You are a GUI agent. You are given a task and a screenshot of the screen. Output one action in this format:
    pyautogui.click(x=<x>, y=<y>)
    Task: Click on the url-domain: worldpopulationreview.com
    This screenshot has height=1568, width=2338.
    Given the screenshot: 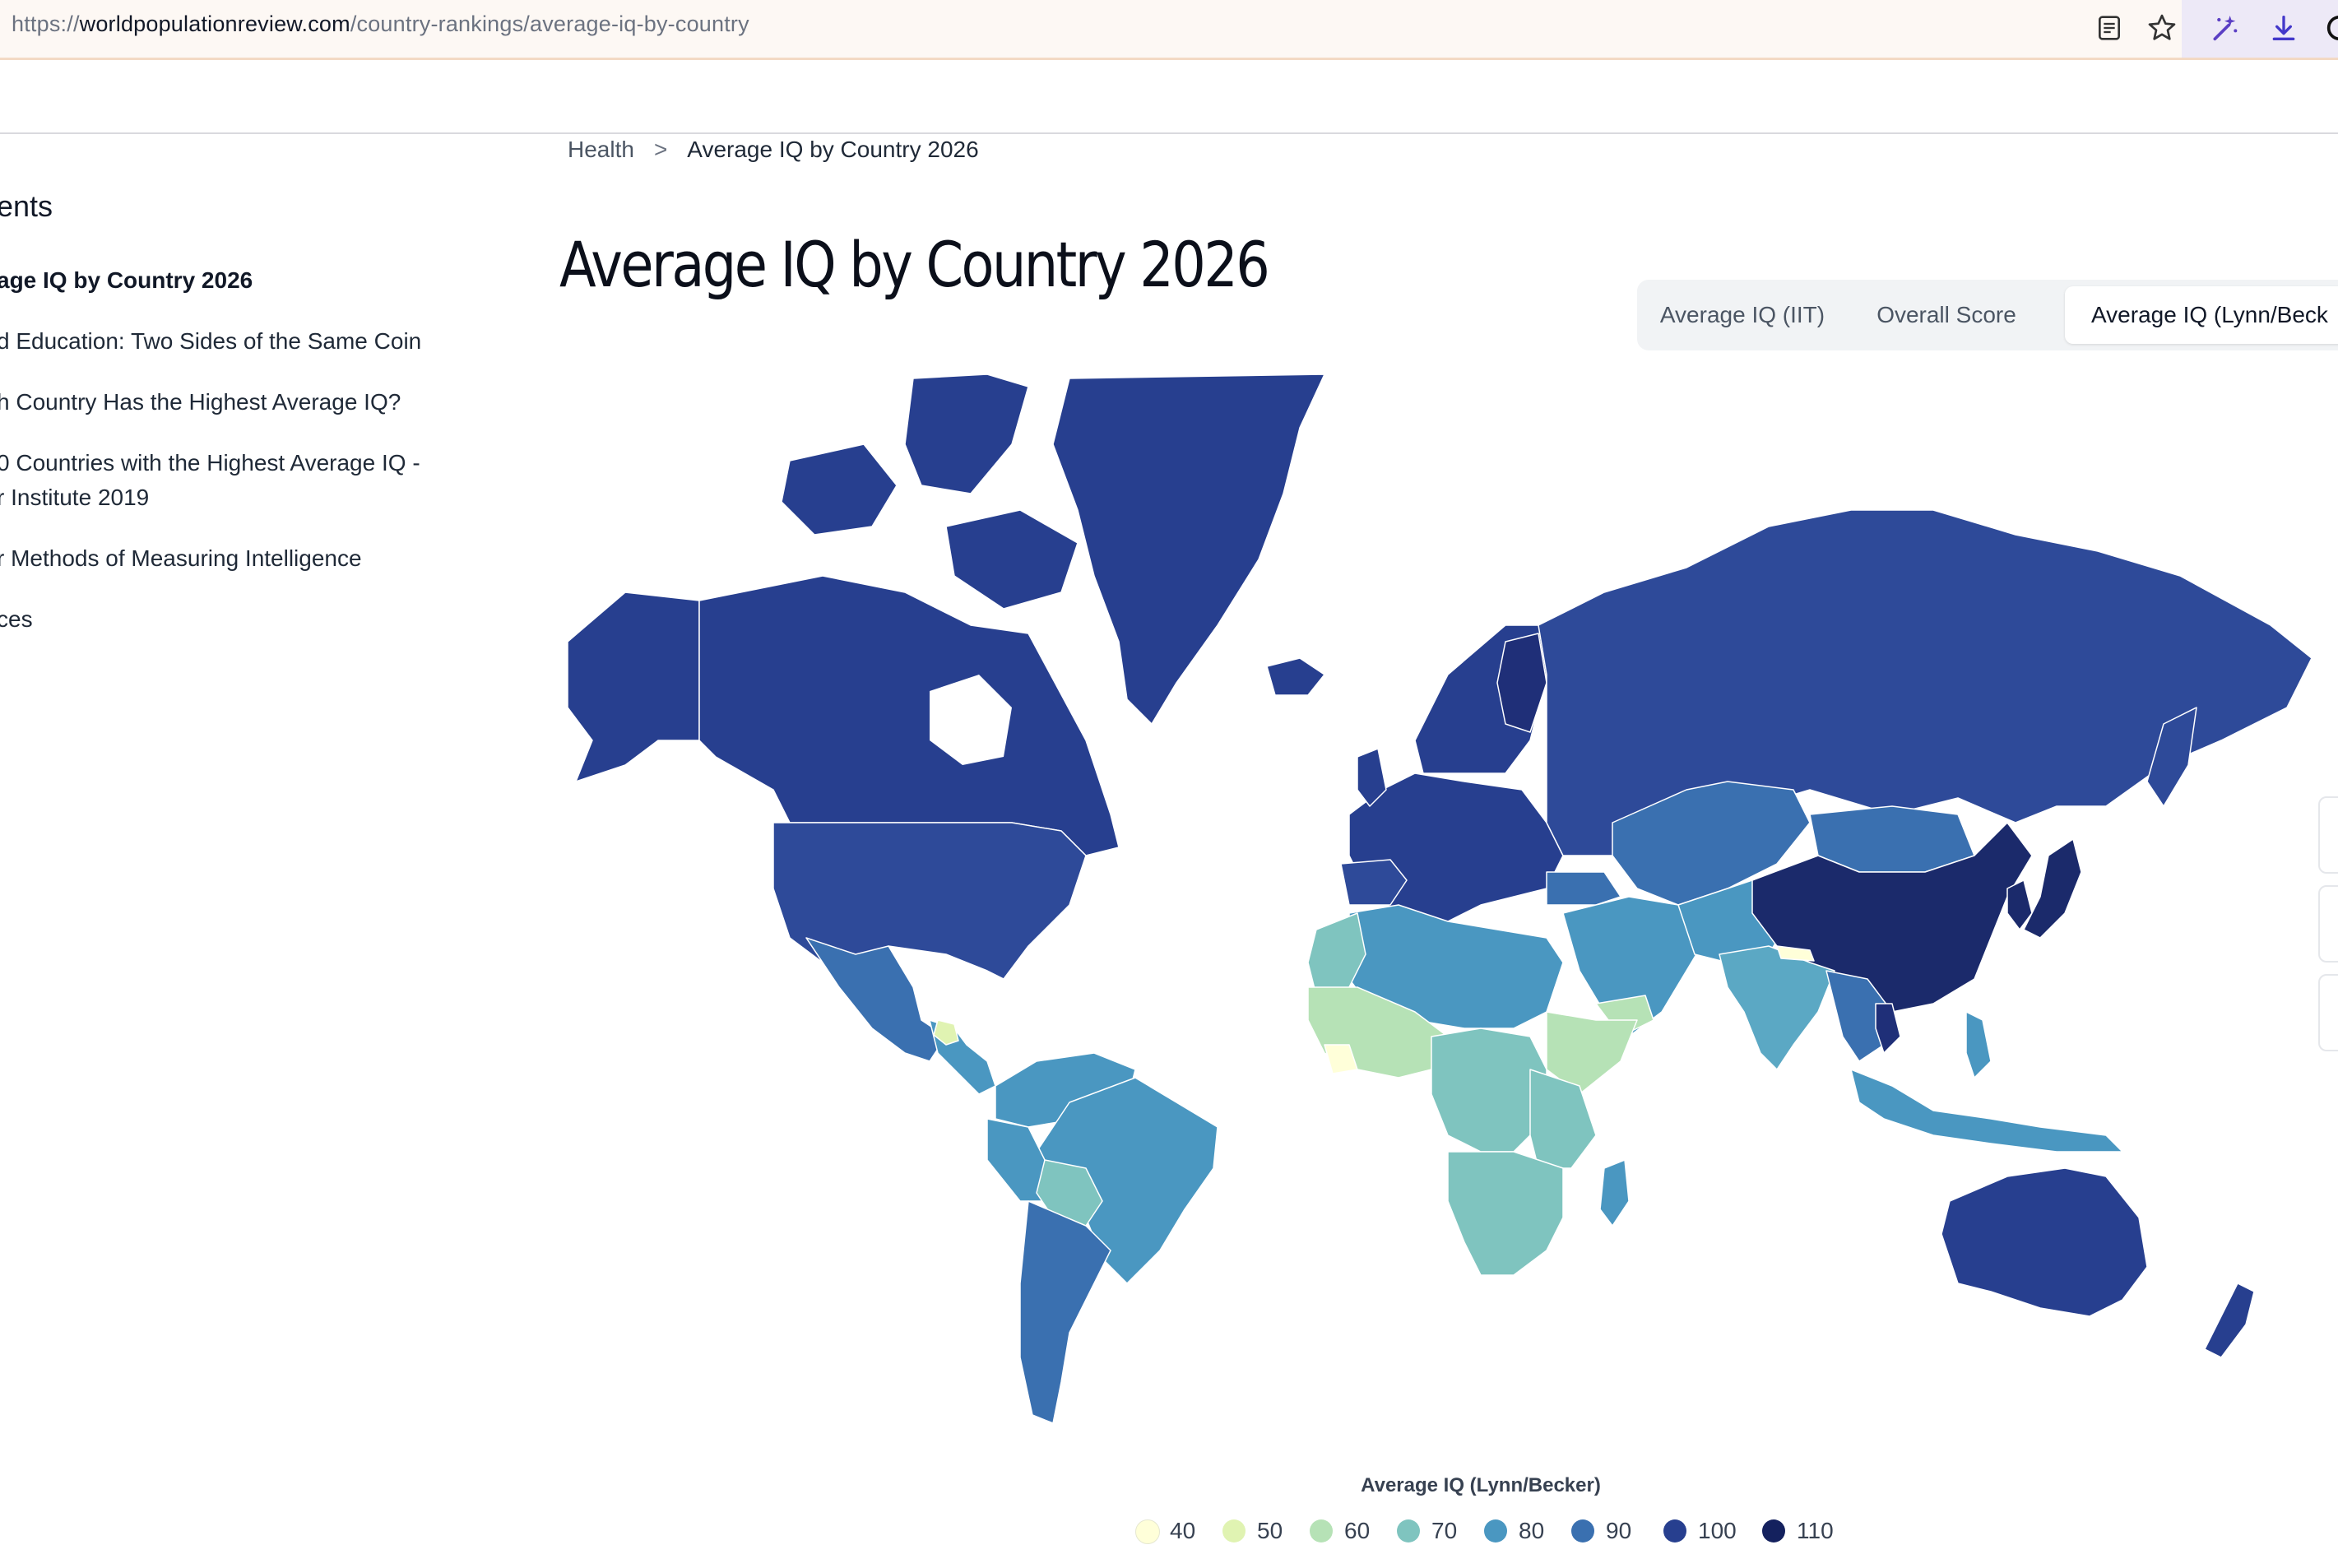 What is the action you would take?
    pyautogui.click(x=214, y=24)
    